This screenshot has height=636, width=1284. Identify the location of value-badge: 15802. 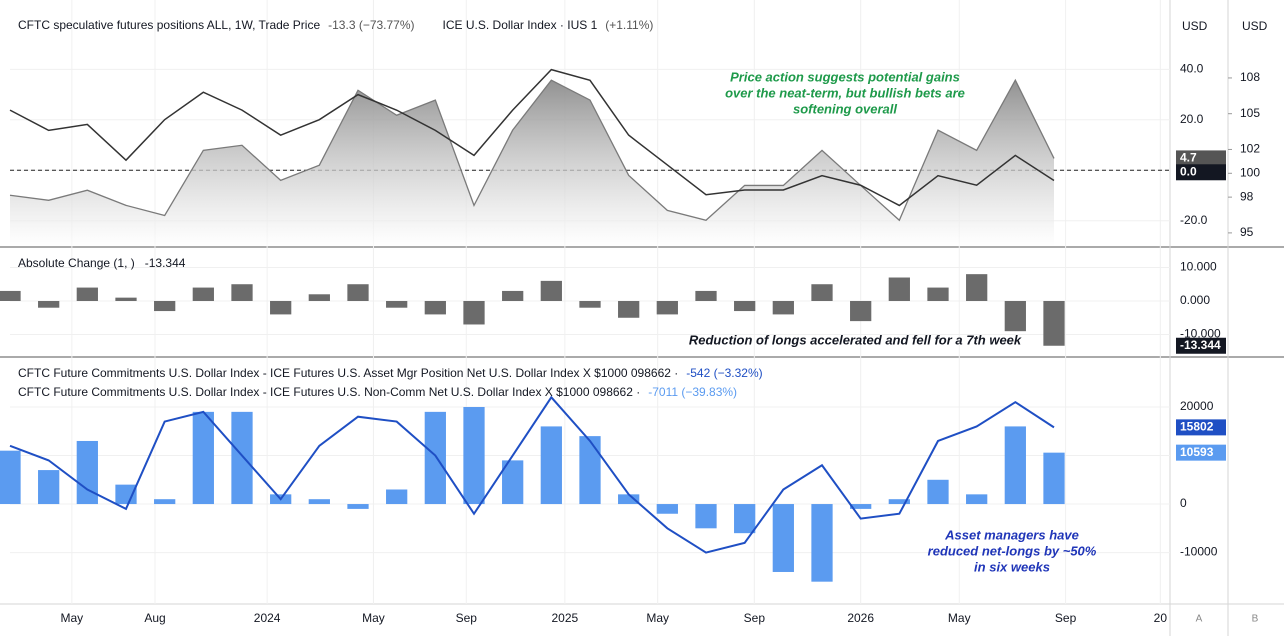
(1201, 427).